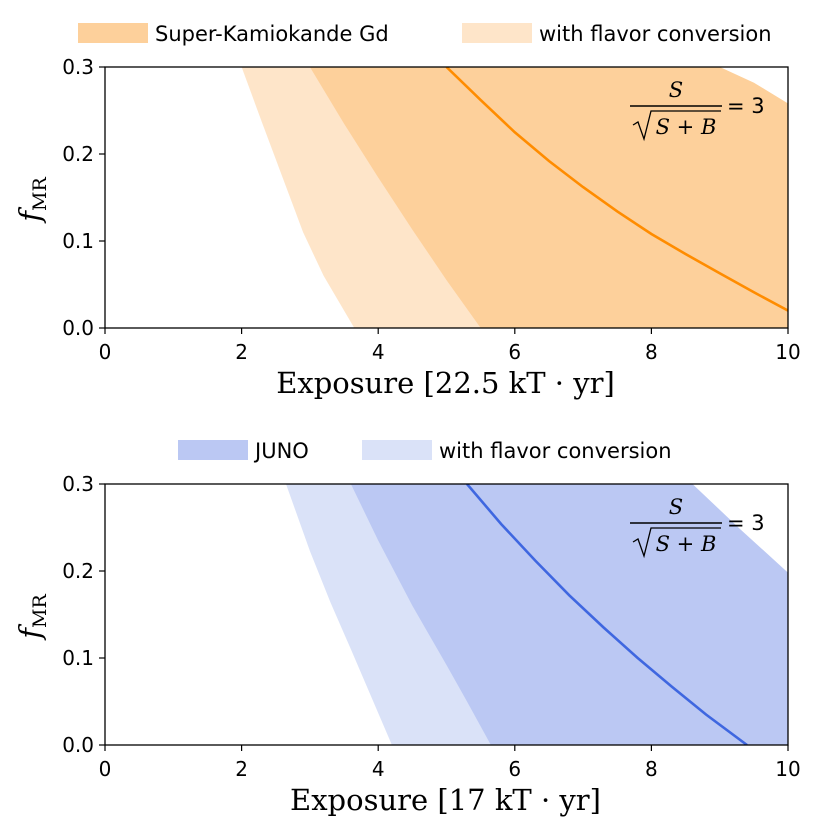 The width and height of the screenshot is (830, 837). I want to click on legend-label: JUNO, so click(281, 451).